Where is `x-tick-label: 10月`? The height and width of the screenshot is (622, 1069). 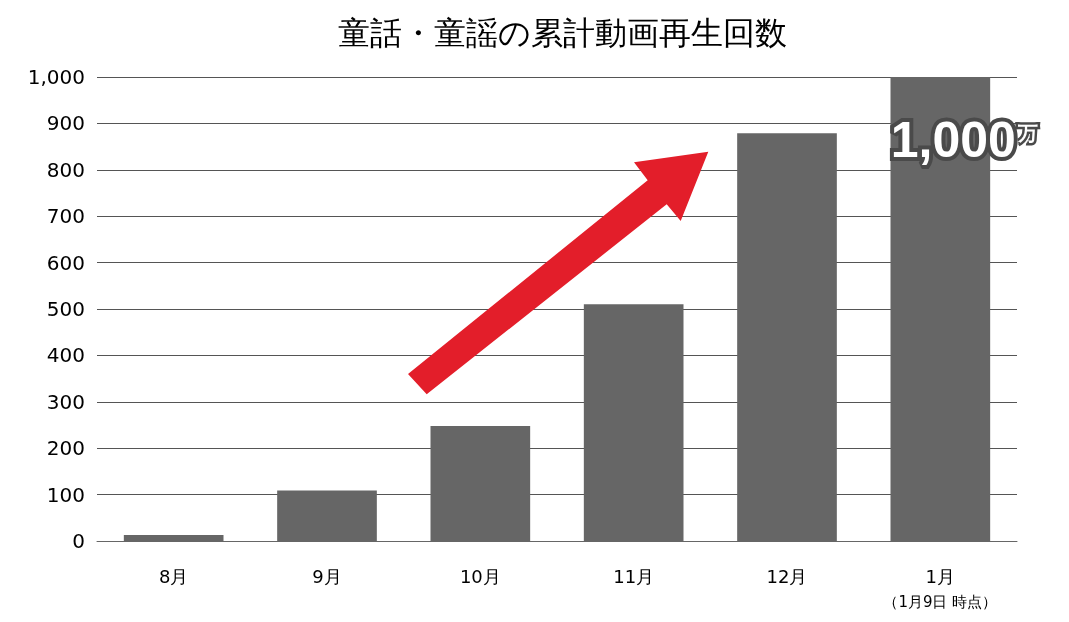 x-tick-label: 10月 is located at coordinates (480, 576).